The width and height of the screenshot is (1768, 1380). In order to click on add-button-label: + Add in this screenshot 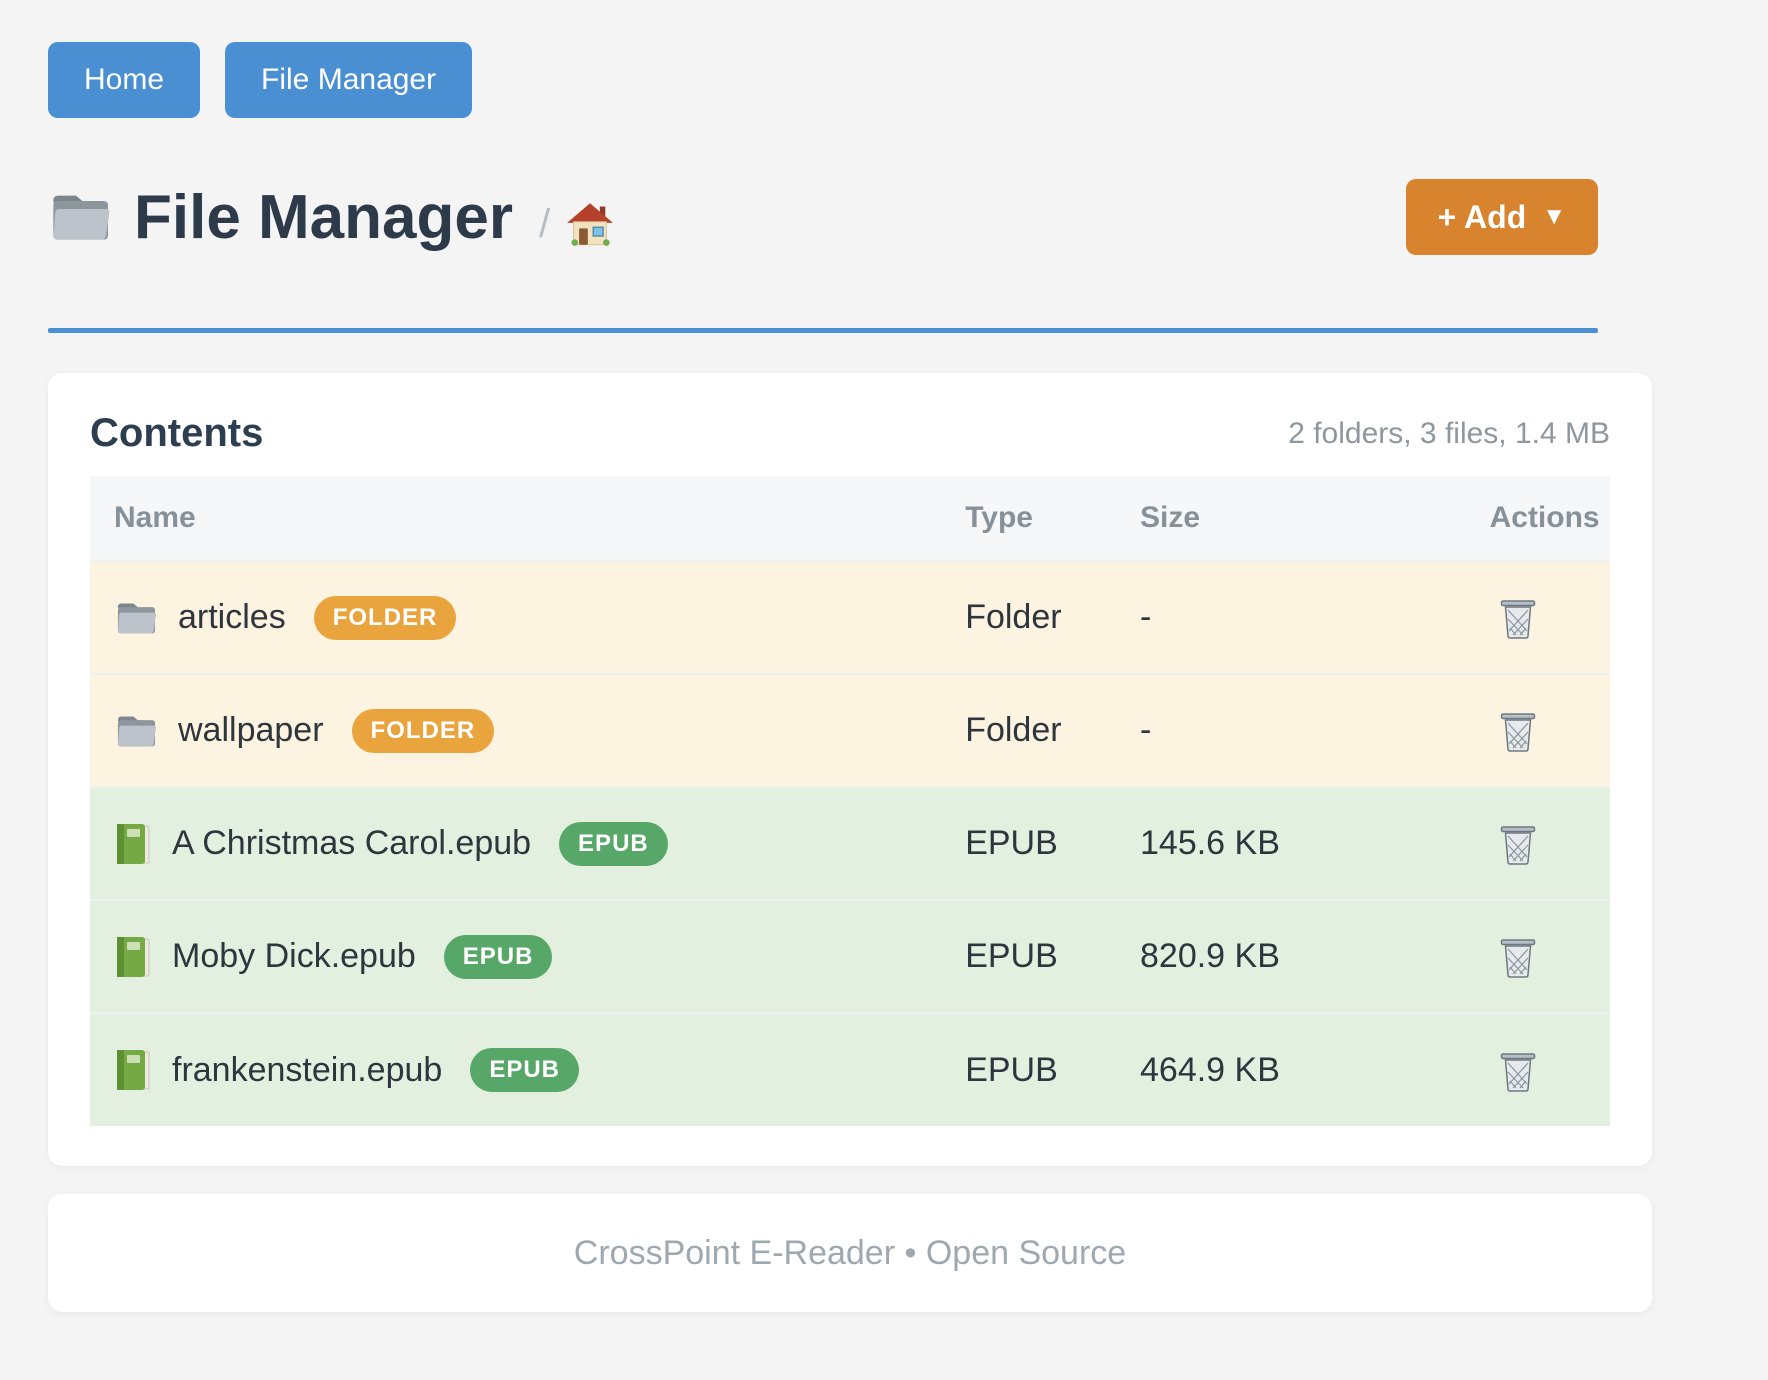, I will do `click(1482, 216)`.